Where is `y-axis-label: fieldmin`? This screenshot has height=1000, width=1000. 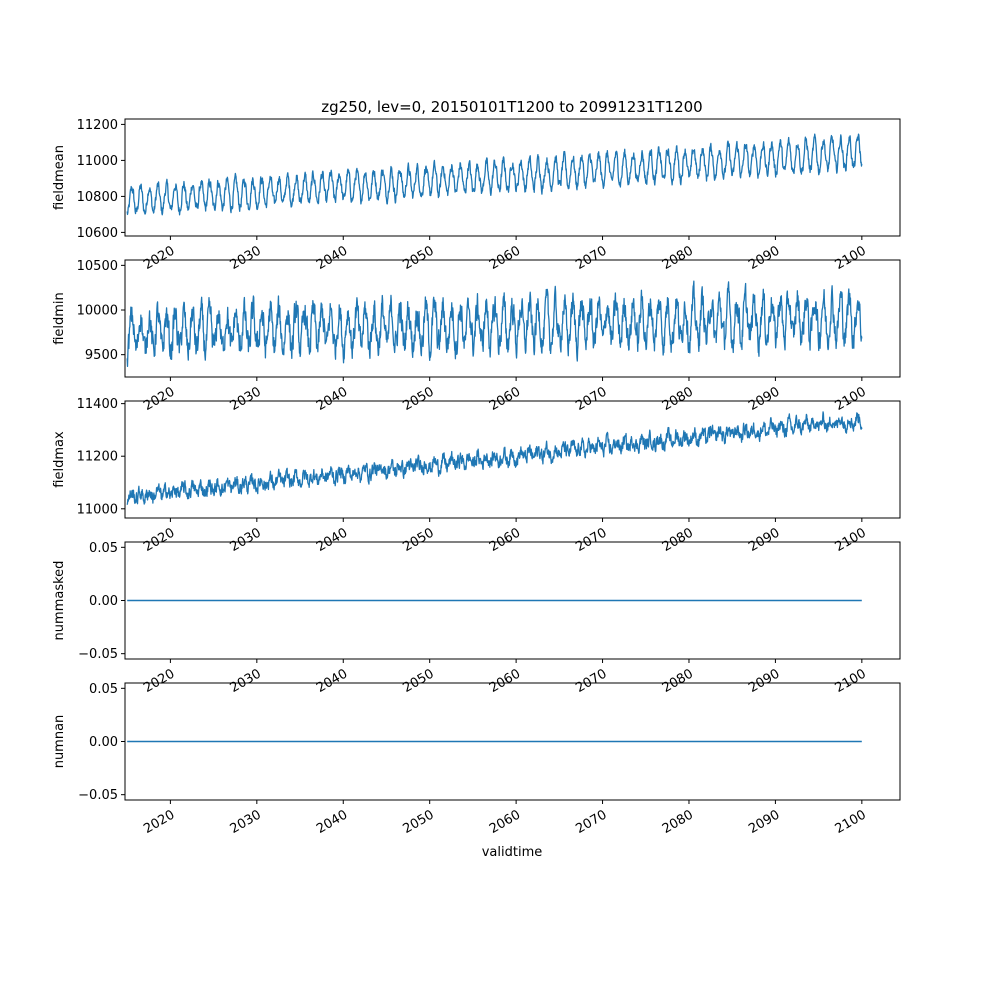
y-axis-label: fieldmin is located at coordinates (59, 318).